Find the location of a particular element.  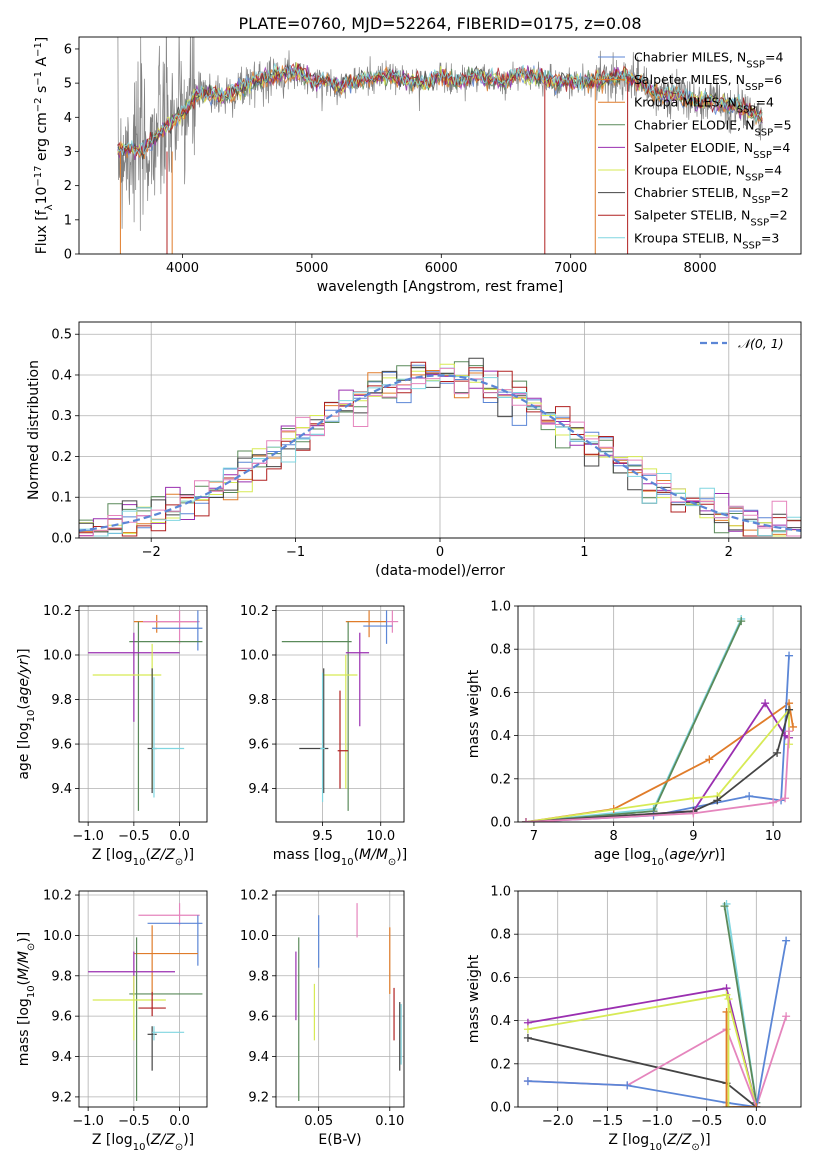

y-tick-label: 4 is located at coordinates (68, 118).